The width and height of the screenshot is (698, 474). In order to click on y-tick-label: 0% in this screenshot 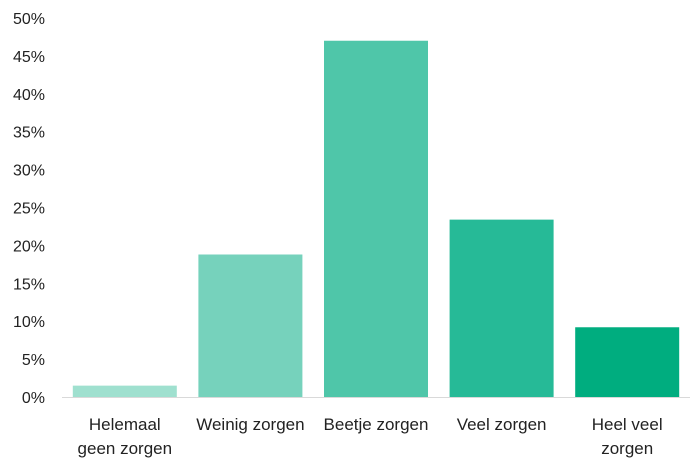, I will do `click(33, 398)`.